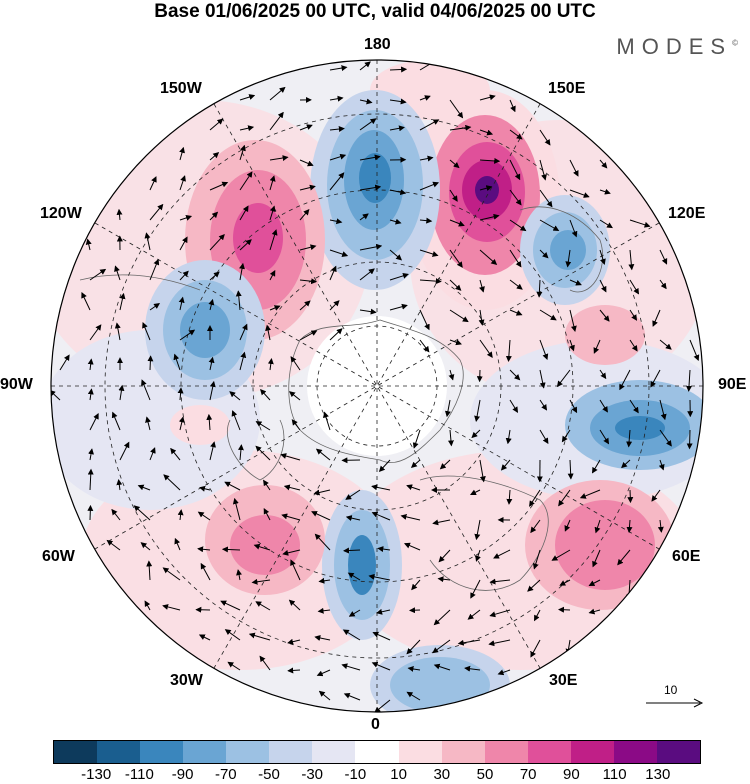 This screenshot has height=784, width=750. What do you see at coordinates (205, 330) in the screenshot?
I see `anomaly-neg-110w` at bounding box center [205, 330].